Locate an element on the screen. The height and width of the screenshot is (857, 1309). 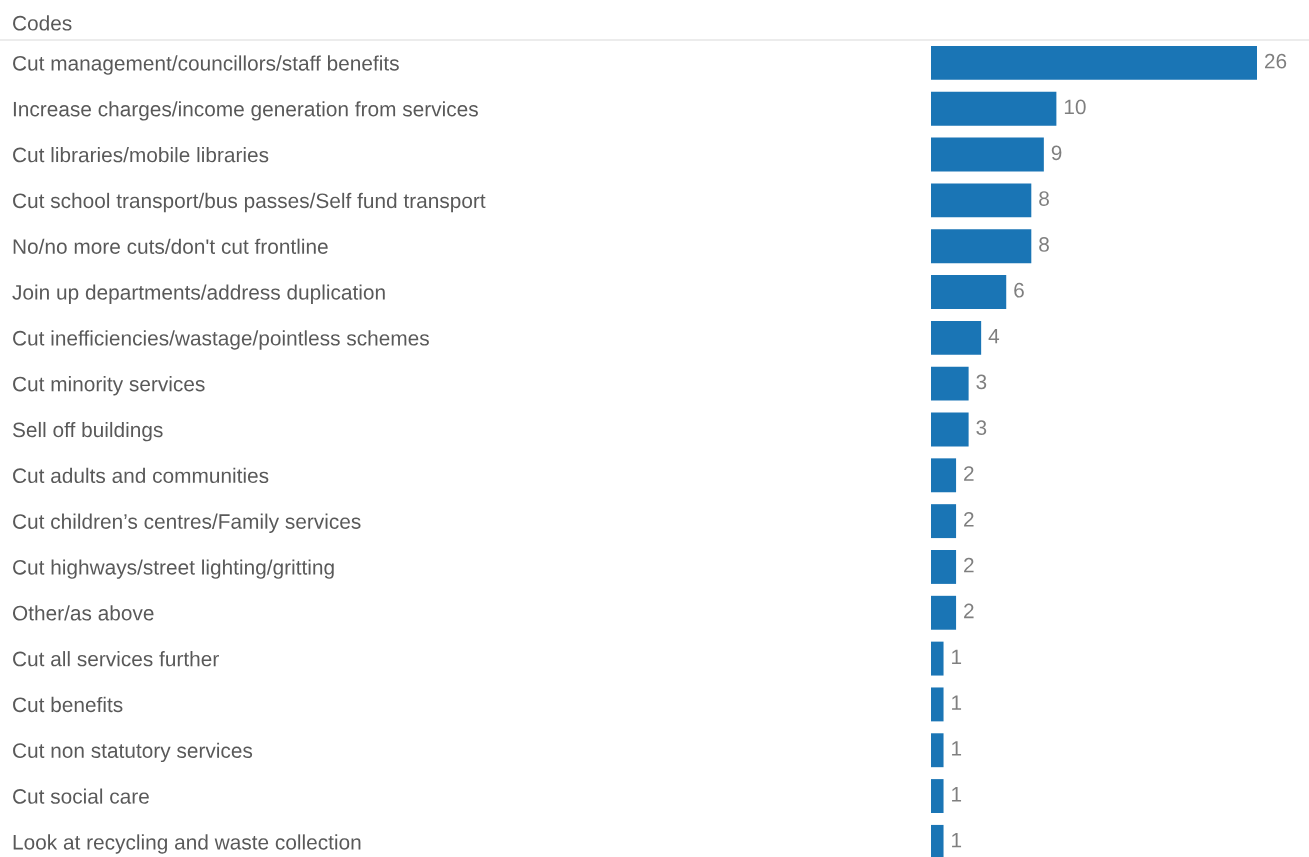
data-label: 10 is located at coordinates (1075, 107).